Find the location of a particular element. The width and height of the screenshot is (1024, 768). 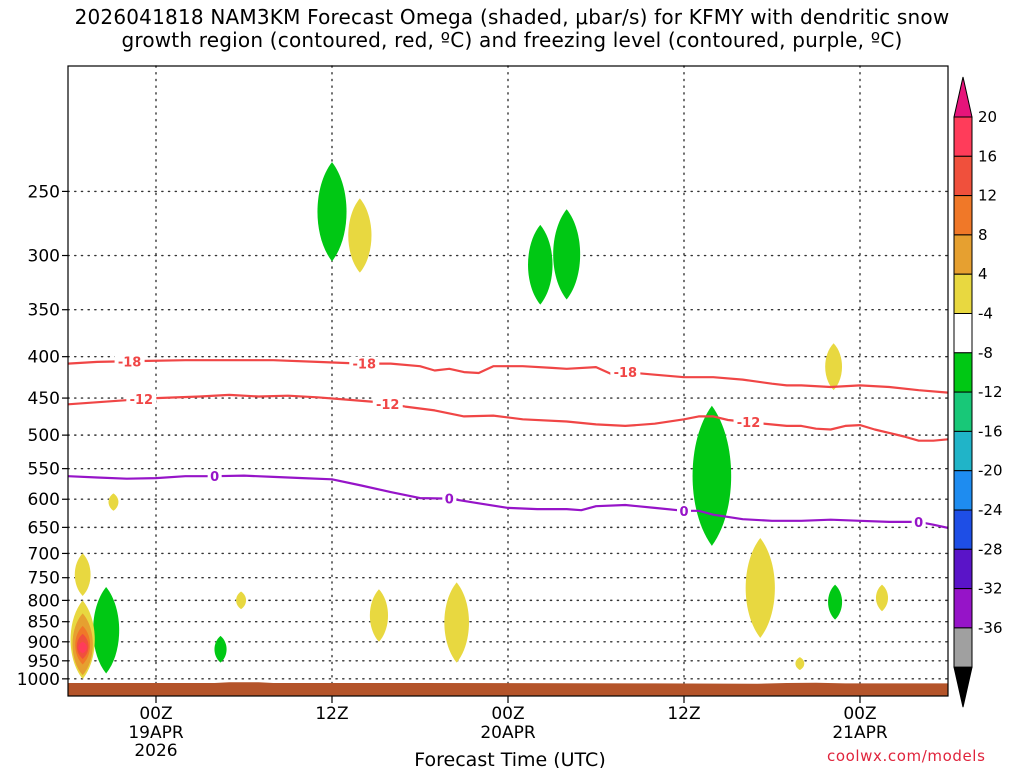

colorbar-top-arrow is located at coordinates (963, 97).